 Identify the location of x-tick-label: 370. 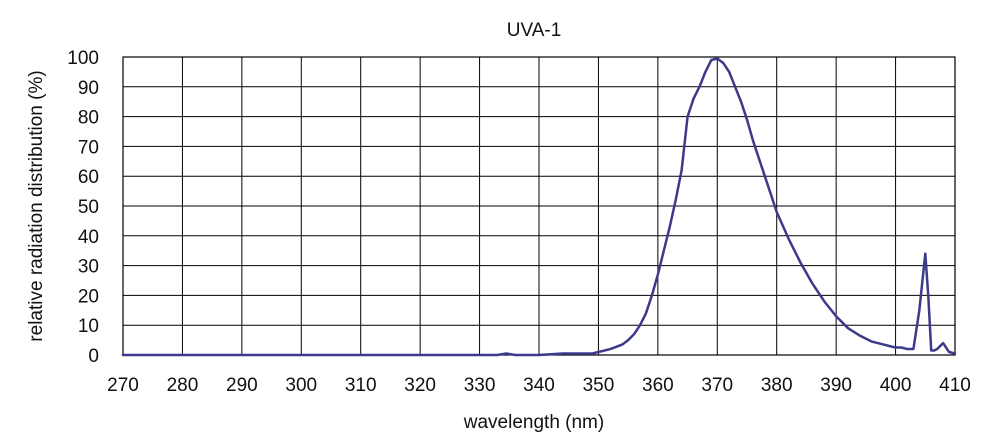
(717, 385).